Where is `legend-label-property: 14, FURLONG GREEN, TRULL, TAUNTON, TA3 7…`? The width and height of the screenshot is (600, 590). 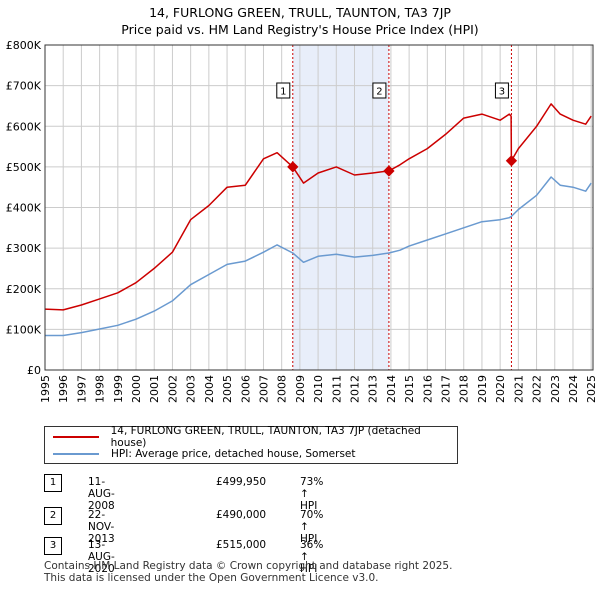
legend-label-property: 14, FURLONG GREEN, TRULL, TAUNTON, TA3 7… is located at coordinates (265, 437).